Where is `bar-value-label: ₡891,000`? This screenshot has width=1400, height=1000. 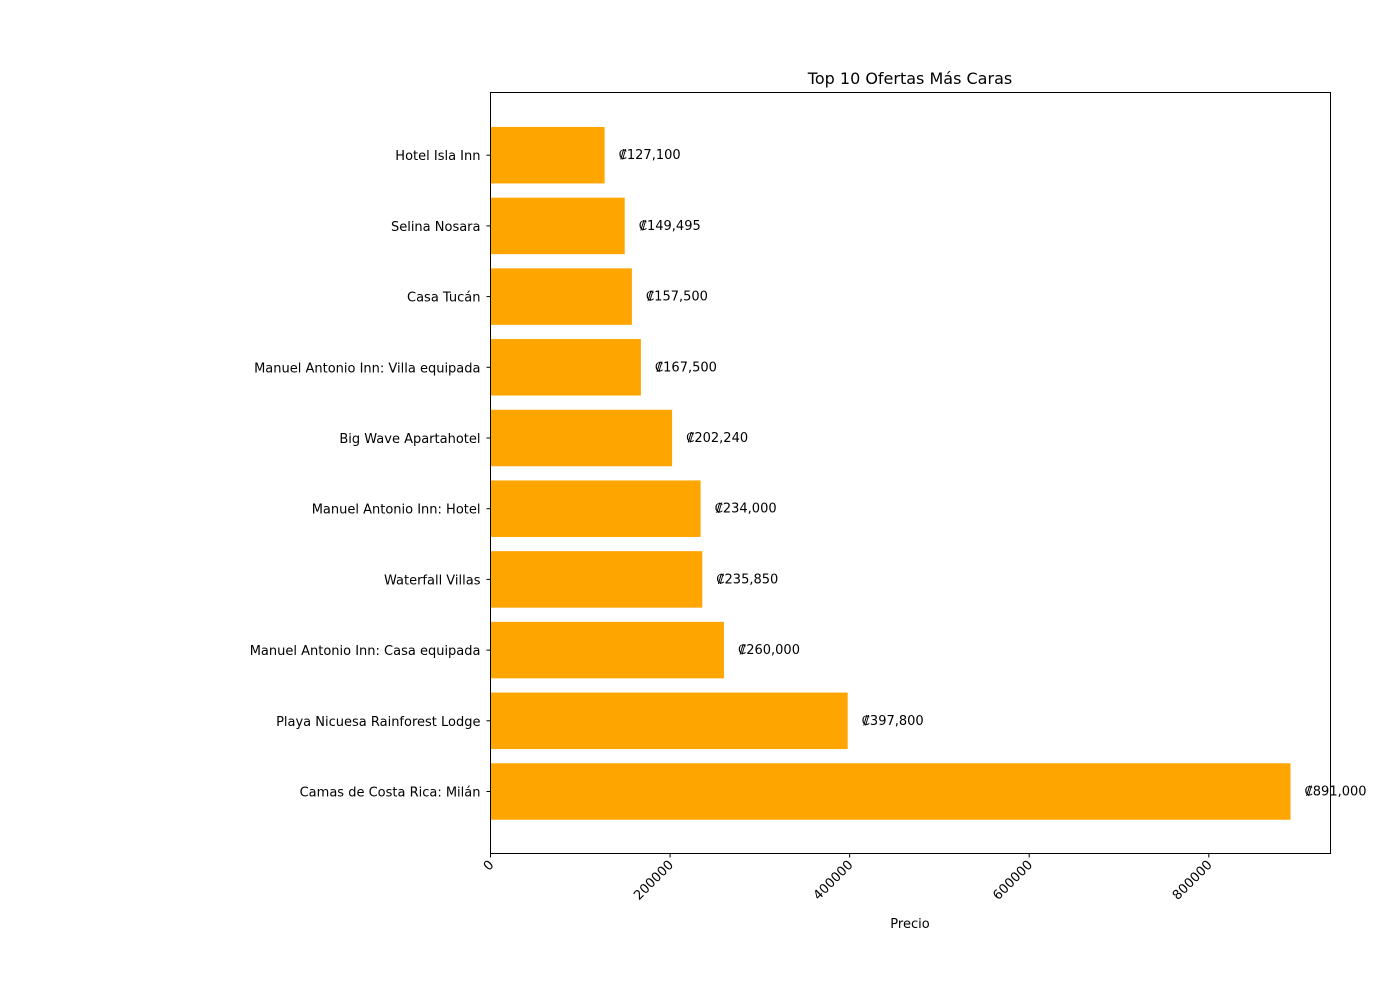 bar-value-label: ₡891,000 is located at coordinates (1336, 792).